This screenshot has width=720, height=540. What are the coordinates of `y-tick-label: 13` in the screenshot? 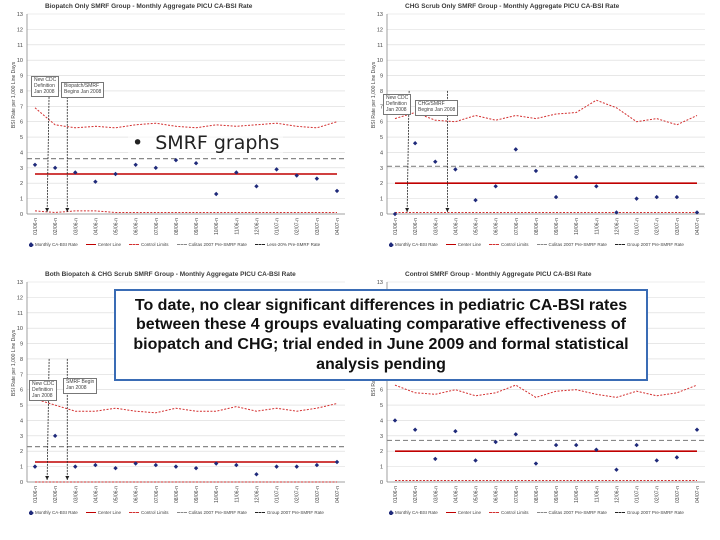 It's located at (20, 283).